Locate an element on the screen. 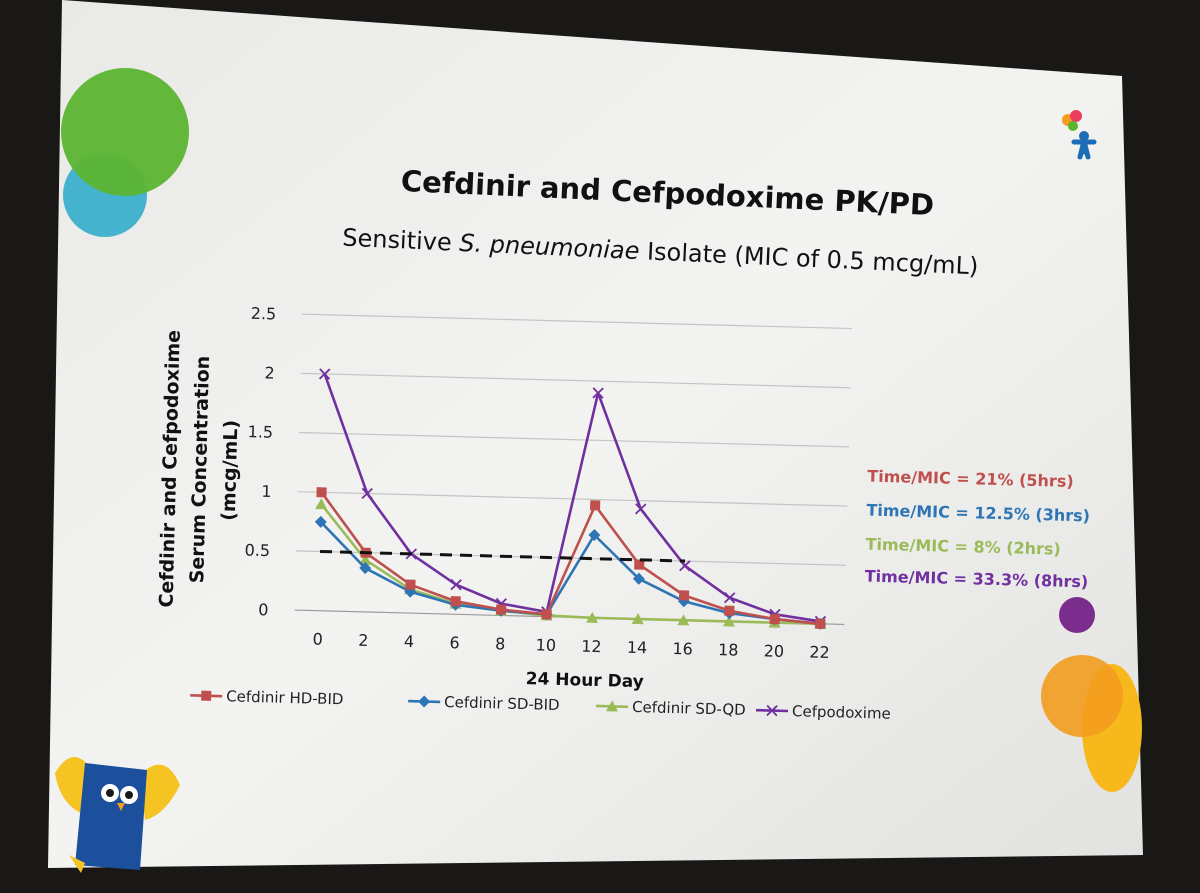 This screenshot has height=893, width=1200. x-tick-label: 22 is located at coordinates (819, 653).